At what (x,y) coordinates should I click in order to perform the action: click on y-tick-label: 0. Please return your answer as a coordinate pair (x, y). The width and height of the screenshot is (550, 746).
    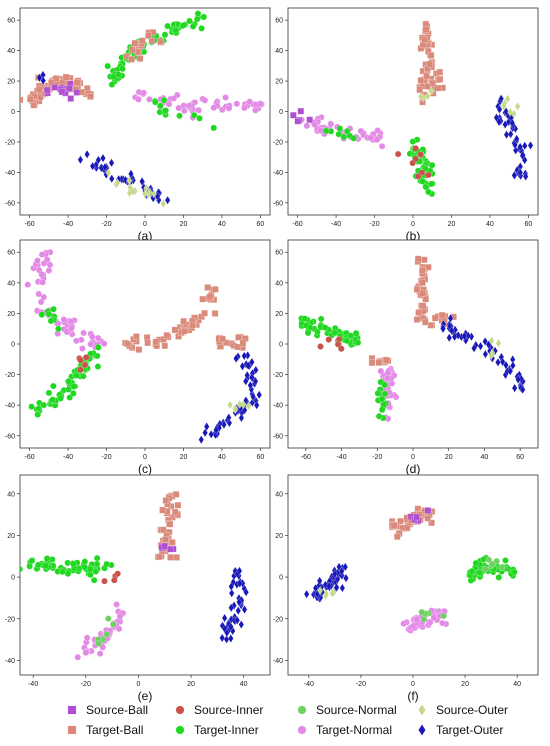
    Looking at the image, I should click on (281, 345).